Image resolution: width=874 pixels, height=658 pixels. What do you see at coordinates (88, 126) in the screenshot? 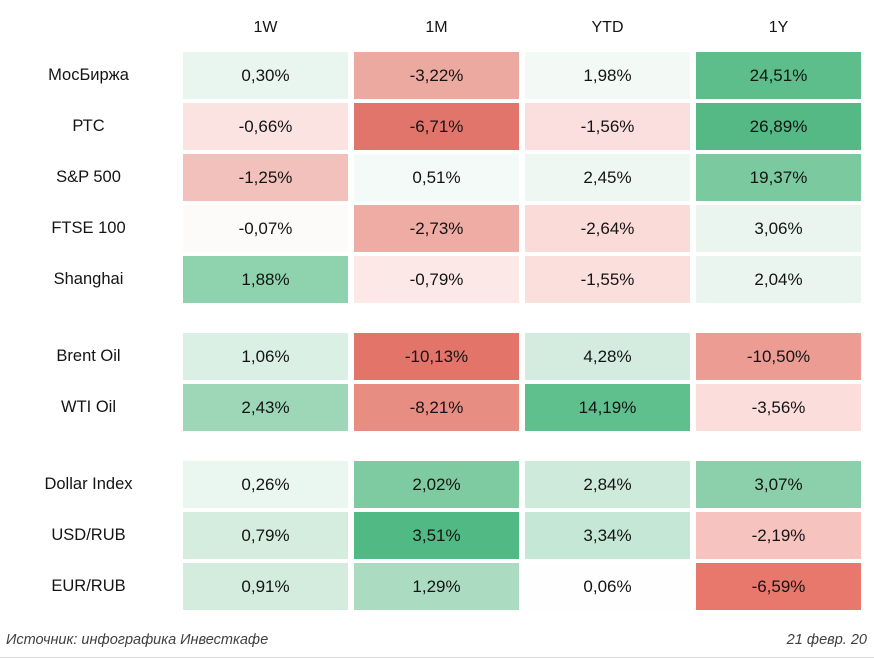
I see `row-label: РТС` at bounding box center [88, 126].